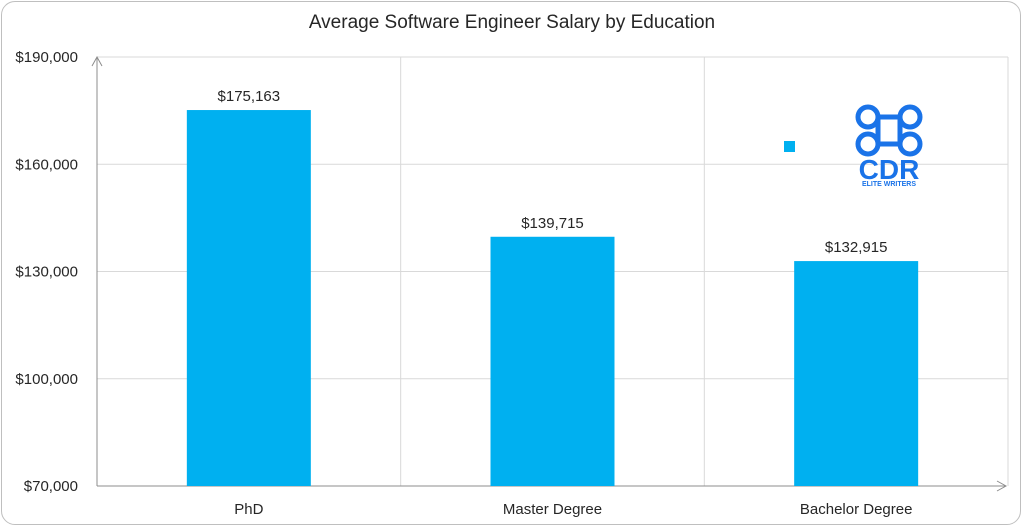 The width and height of the screenshot is (1024, 528). I want to click on y-tick-label: $100,000, so click(46, 379).